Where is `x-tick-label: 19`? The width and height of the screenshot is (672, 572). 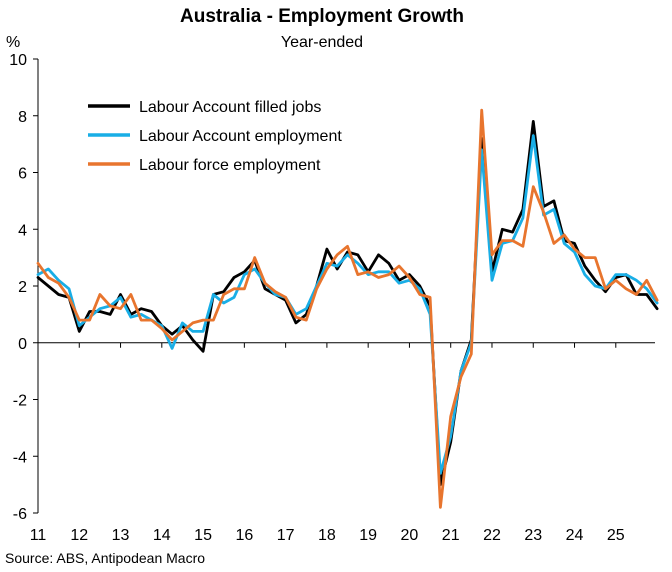
x-tick-label: 19 is located at coordinates (368, 535).